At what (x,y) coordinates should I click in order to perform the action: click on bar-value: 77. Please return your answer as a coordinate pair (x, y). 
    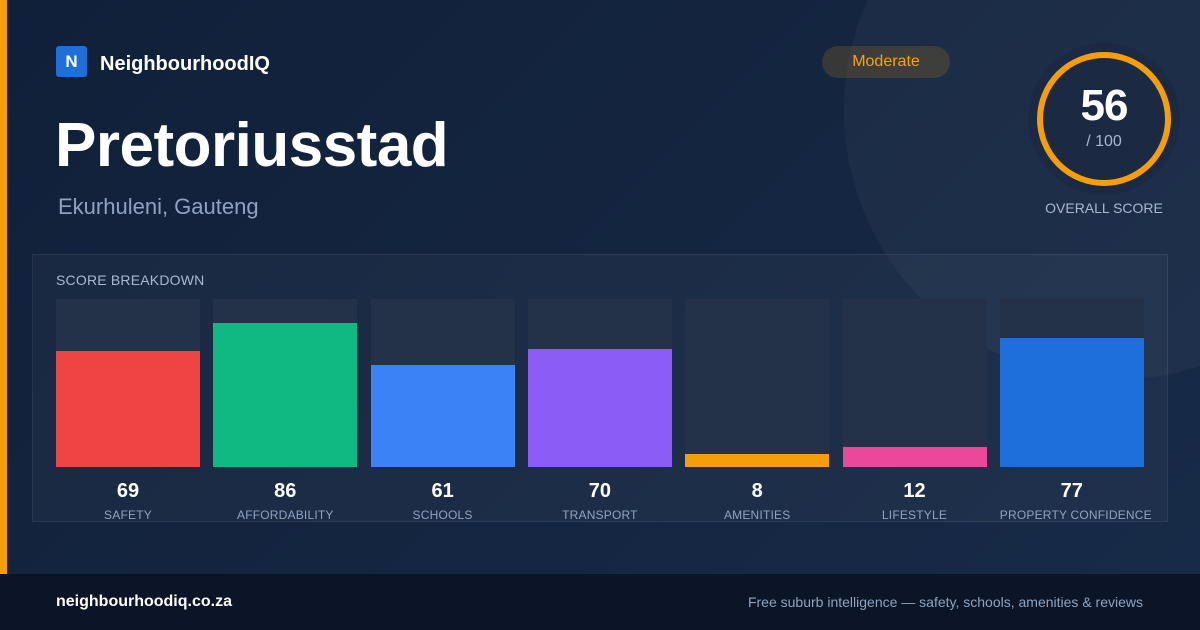
    Looking at the image, I should click on (1071, 491).